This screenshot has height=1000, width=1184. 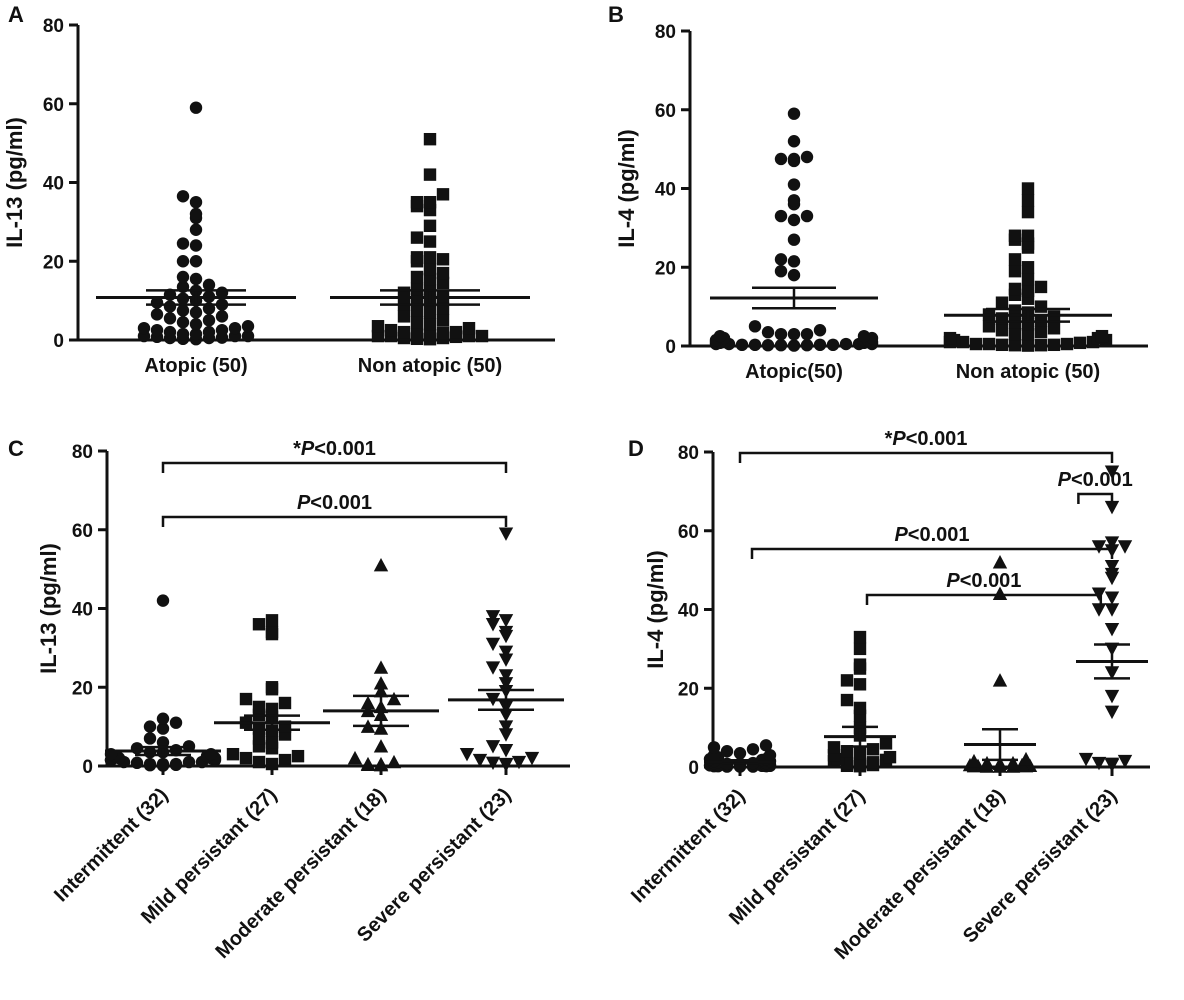 I want to click on x-tick-label: Intermittent (32), so click(x=111, y=845).